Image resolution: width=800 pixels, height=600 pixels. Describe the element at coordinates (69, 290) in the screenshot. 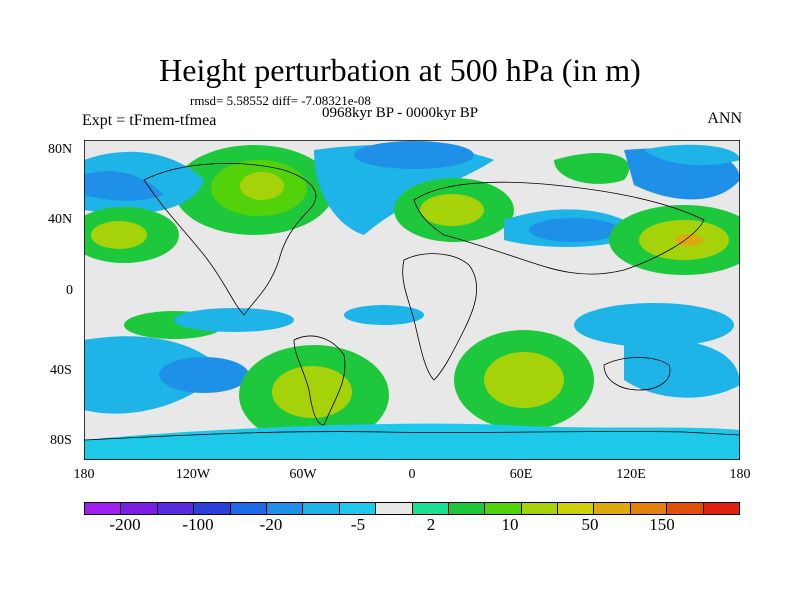

I see `ytick-label: 0` at that location.